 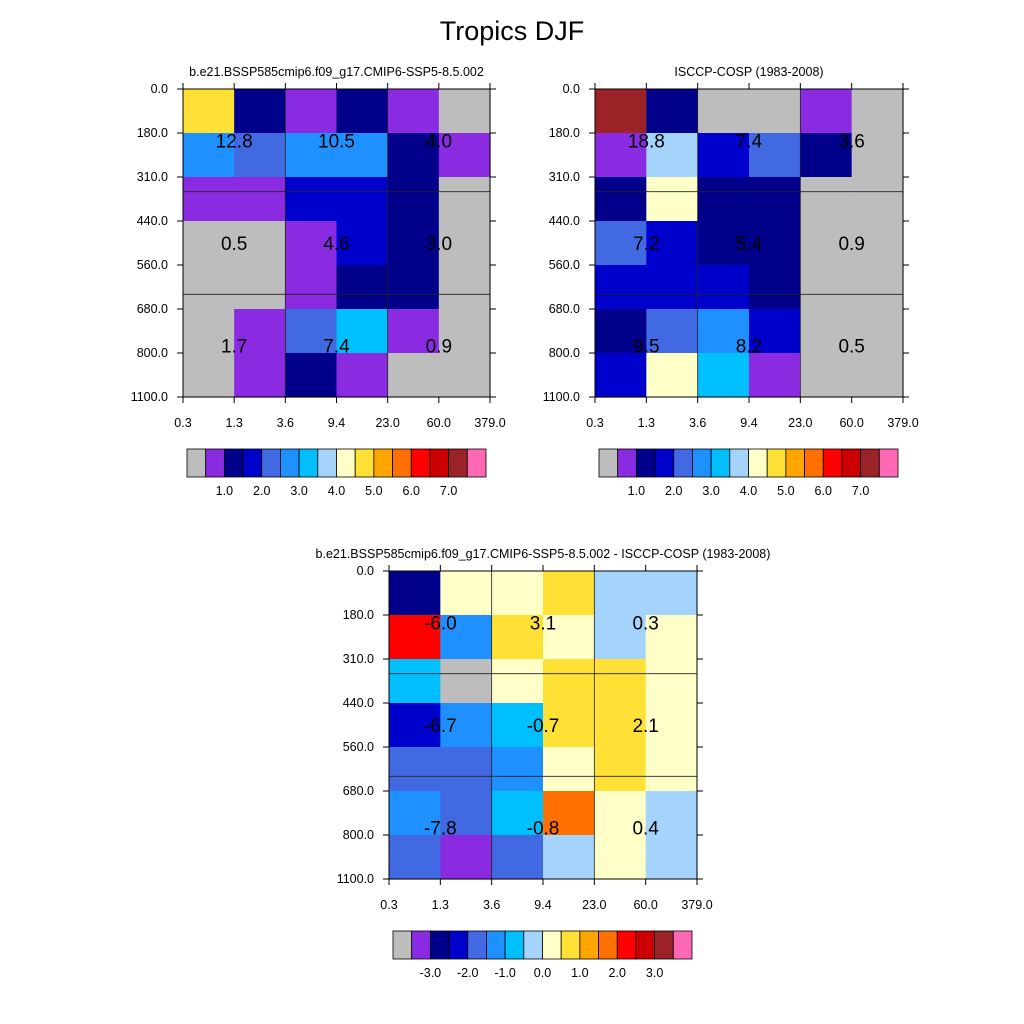 What do you see at coordinates (564, 353) in the screenshot?
I see `y-tick-label: 800.0` at bounding box center [564, 353].